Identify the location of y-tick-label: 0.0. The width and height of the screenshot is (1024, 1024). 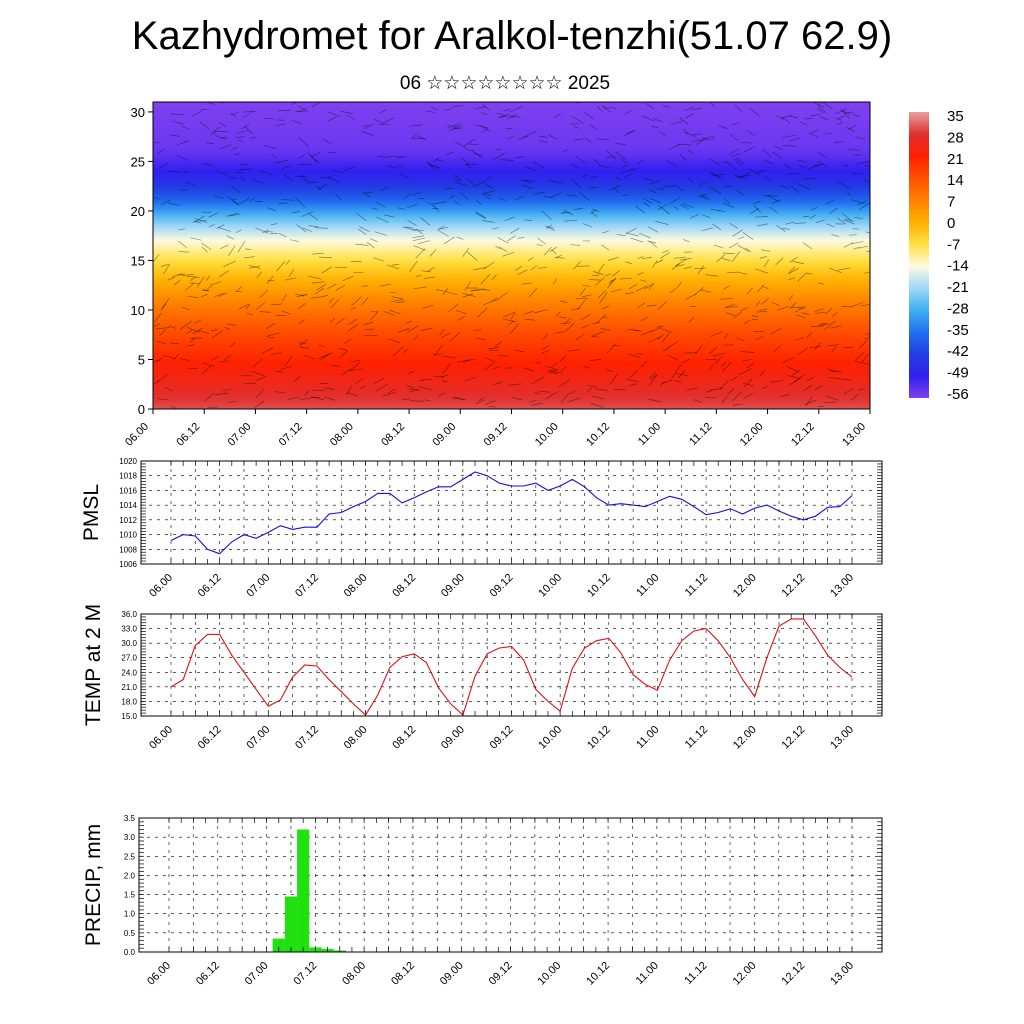
(130, 952).